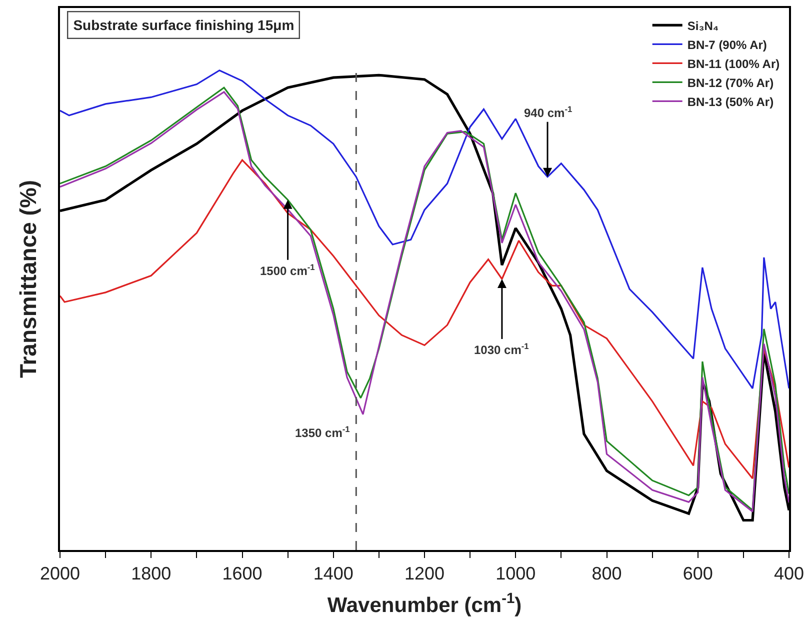  Describe the element at coordinates (502, 349) in the screenshot. I see `annotation: 1030 cm$^{-1}$` at that location.